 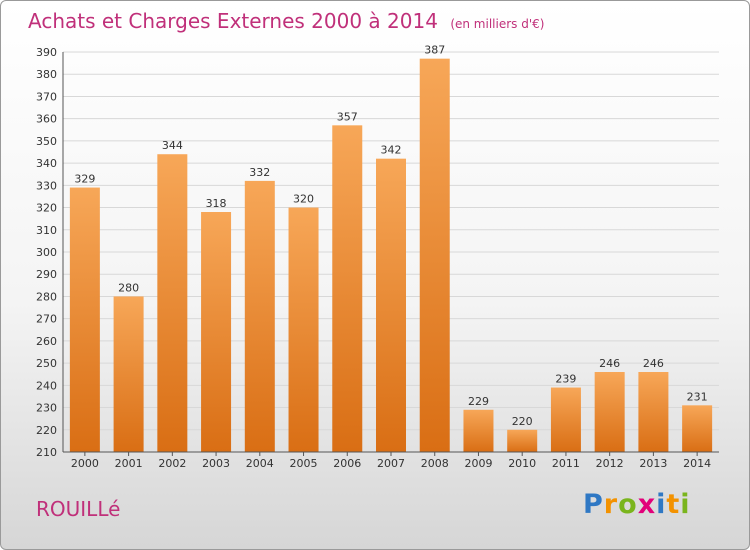 I want to click on bar-value-label: 220, so click(x=522, y=421).